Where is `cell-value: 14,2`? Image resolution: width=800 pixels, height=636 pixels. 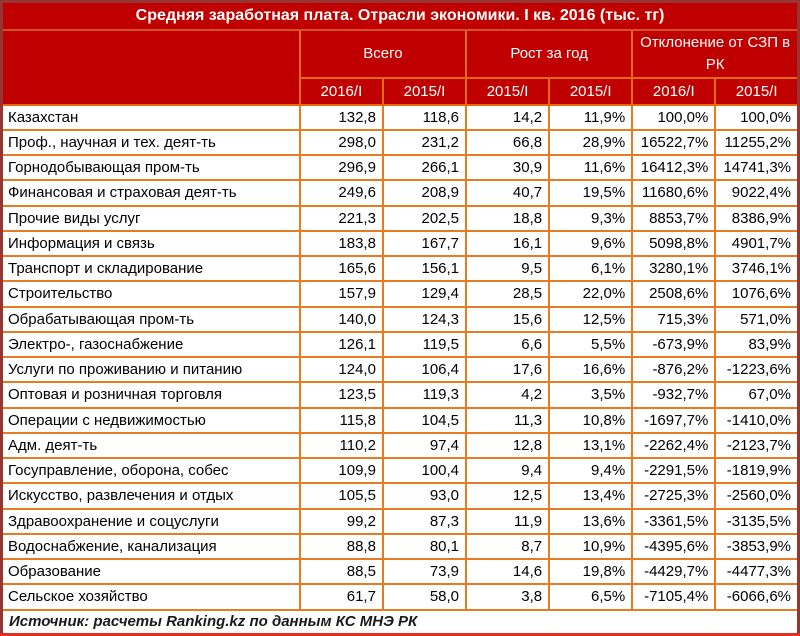 cell-value: 14,2 is located at coordinates (508, 117).